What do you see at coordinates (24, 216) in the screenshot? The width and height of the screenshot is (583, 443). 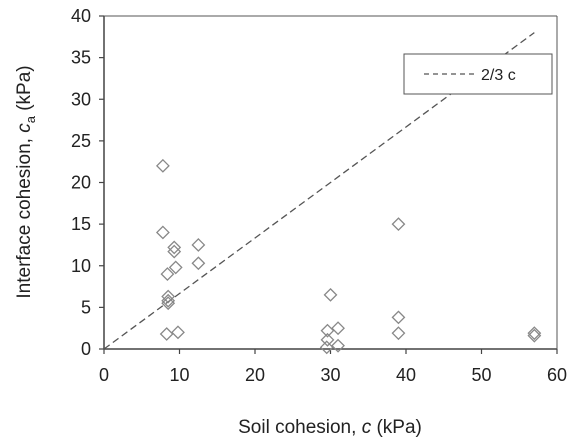 I see `y-axis-label-prefix: Interface cohesion,` at bounding box center [24, 216].